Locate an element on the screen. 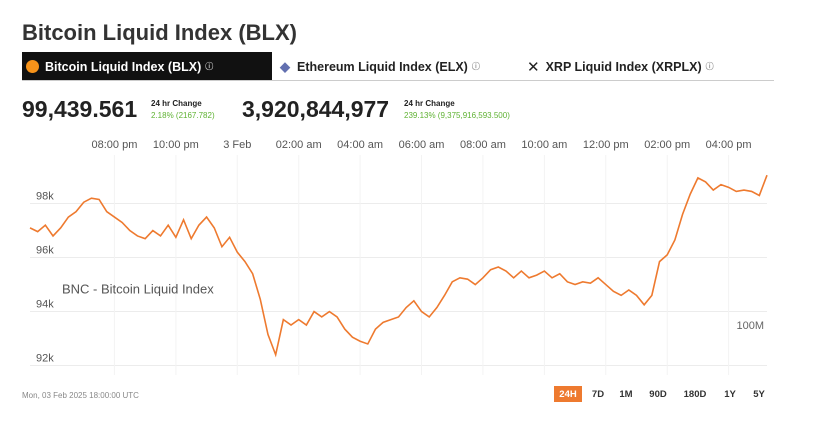 This screenshot has height=434, width=815. tab-label: Bitcoin Liquid Index (BLX) is located at coordinates (123, 66).